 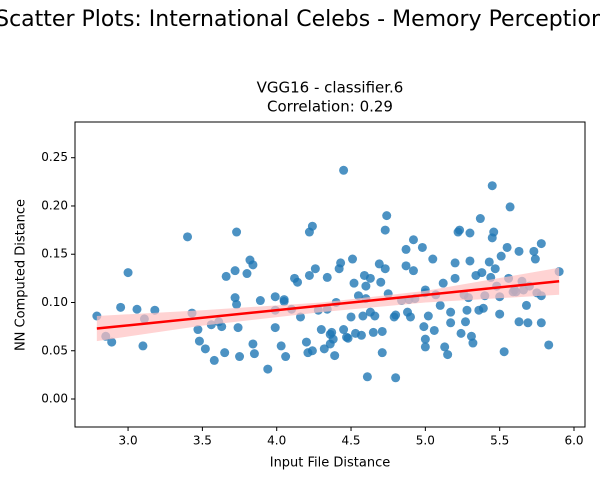 What do you see at coordinates (21, 275) in the screenshot?
I see `y-axis-label: NN Computed Distance` at bounding box center [21, 275].